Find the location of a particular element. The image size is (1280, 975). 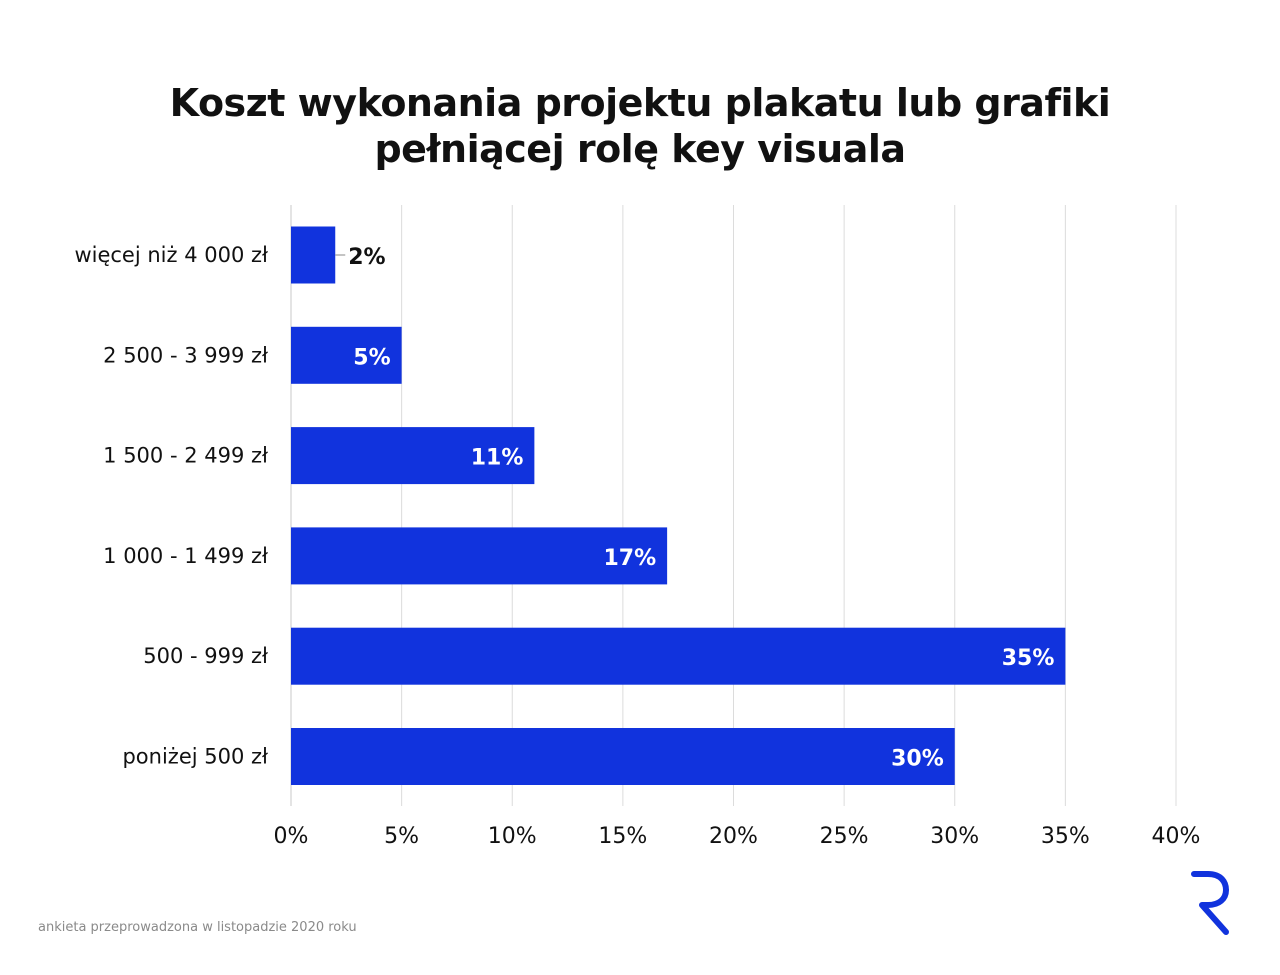

x-tick-label: 20% is located at coordinates (733, 836).